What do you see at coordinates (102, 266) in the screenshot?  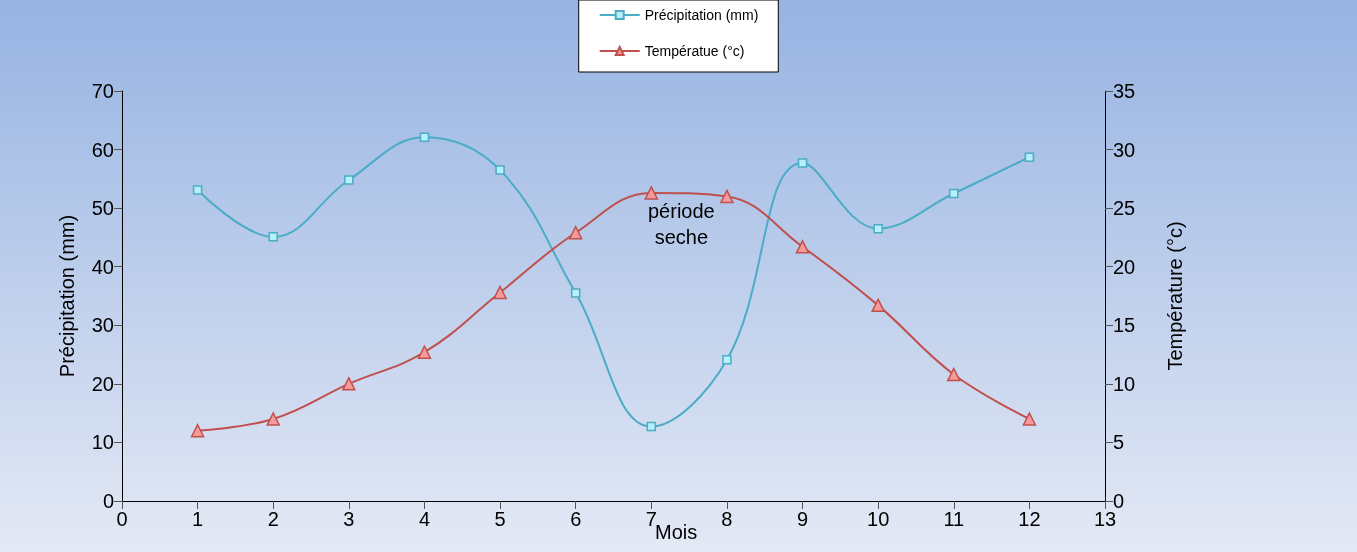 I see `y-tick-label: 40` at bounding box center [102, 266].